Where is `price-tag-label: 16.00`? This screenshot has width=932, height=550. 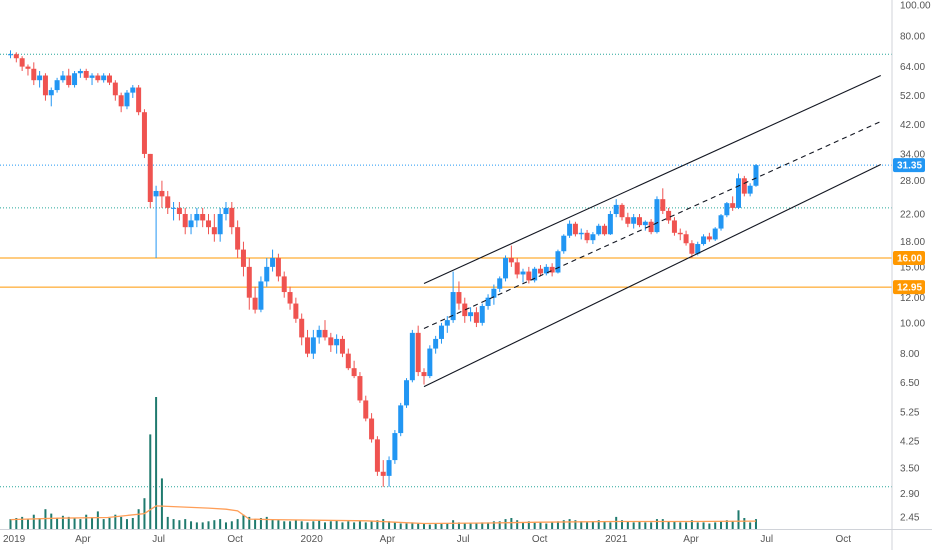
price-tag-label: 16.00 is located at coordinates (909, 258).